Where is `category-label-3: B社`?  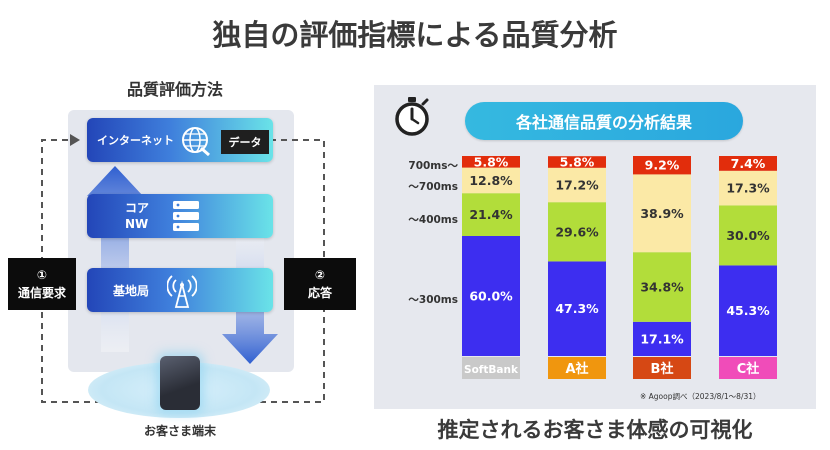
category-label-3: B社 is located at coordinates (662, 369).